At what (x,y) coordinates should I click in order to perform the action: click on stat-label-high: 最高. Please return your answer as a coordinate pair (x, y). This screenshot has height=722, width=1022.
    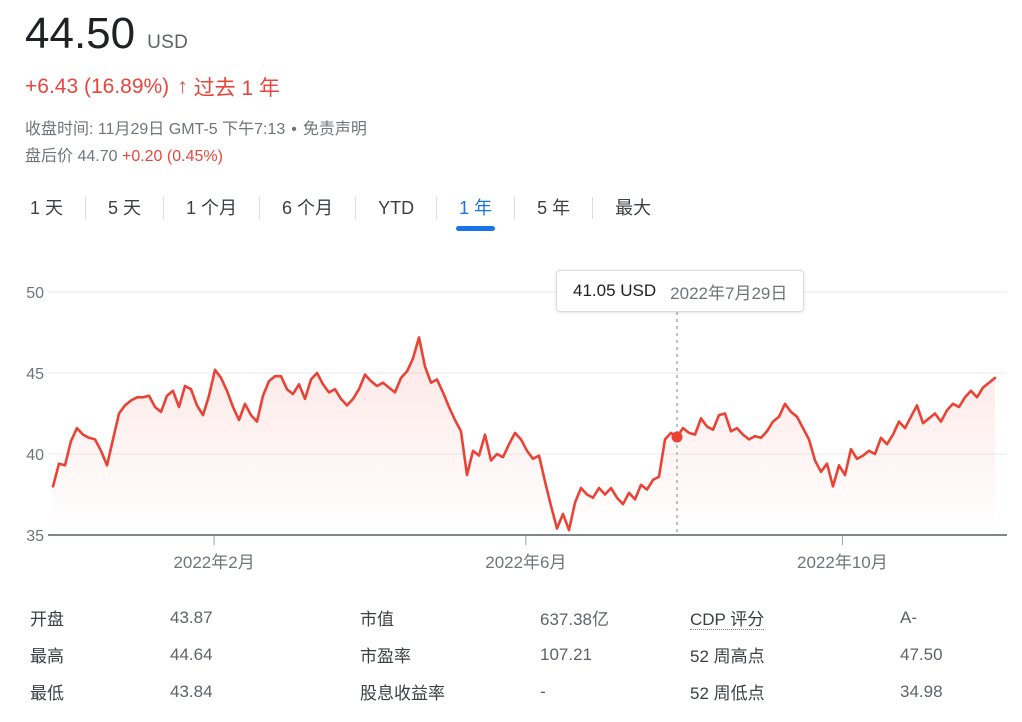
    Looking at the image, I should click on (47, 656).